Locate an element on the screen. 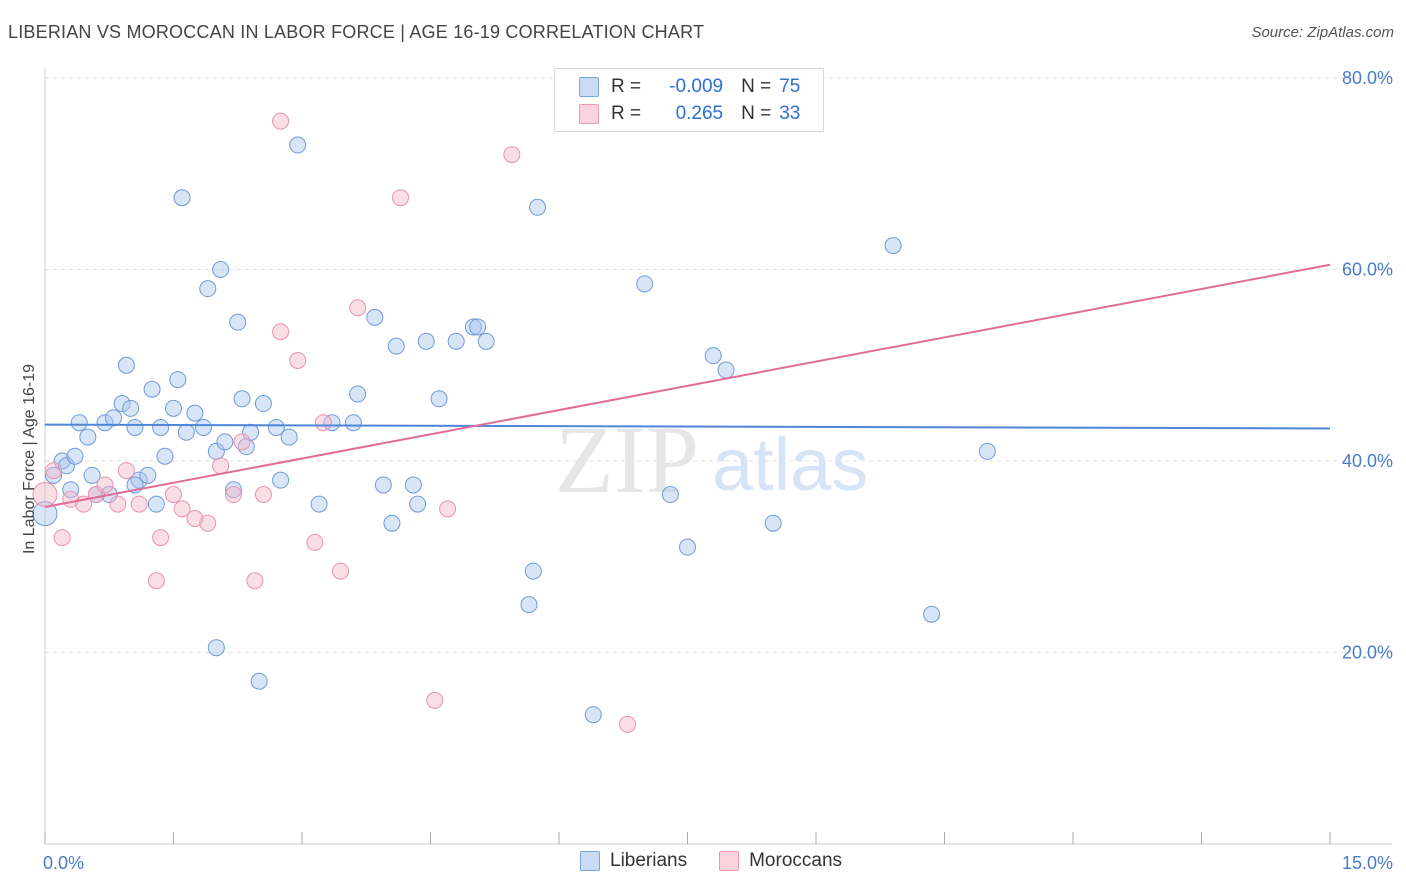 The image size is (1406, 892). legend-n-value: 75 is located at coordinates (790, 86).